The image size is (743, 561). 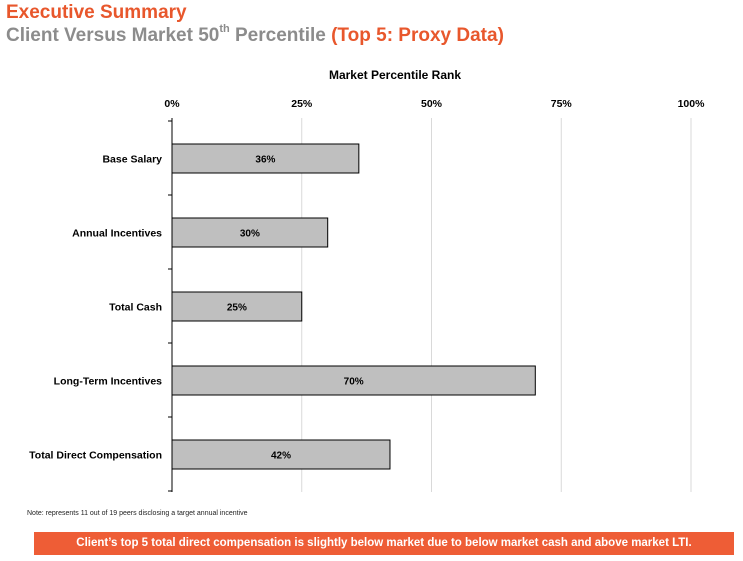 I want to click on data-labels: 36% 30% 25% 70% 42%, so click(x=295, y=308).